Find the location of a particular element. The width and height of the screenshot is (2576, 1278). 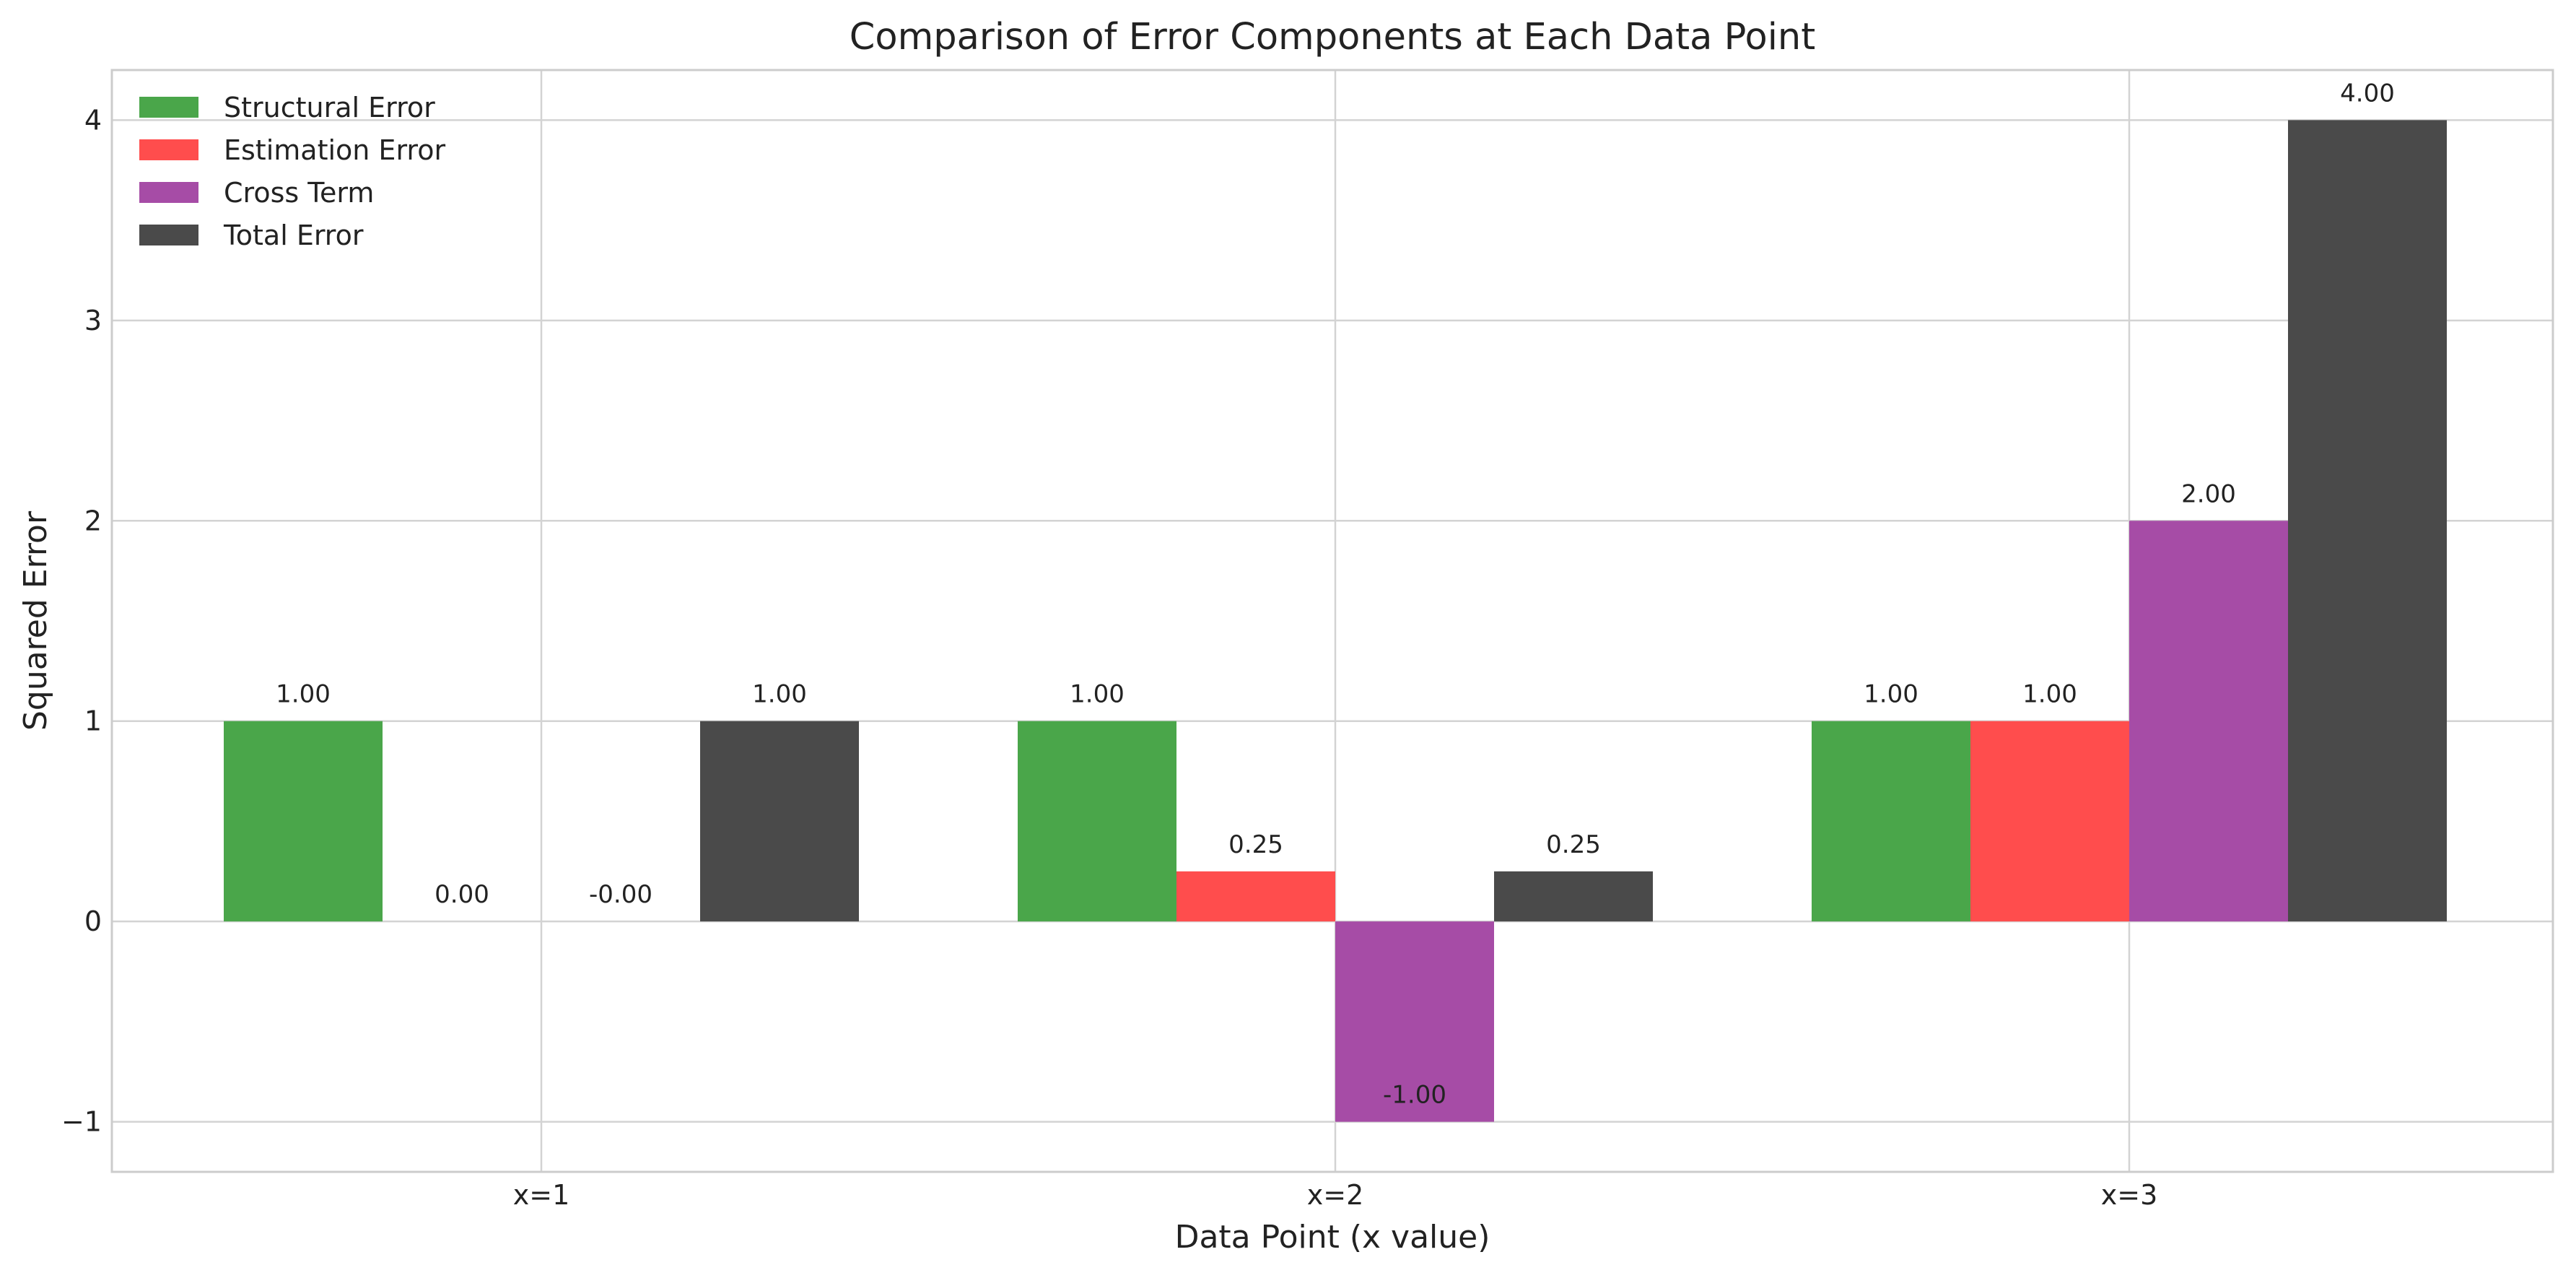

legend-label: Total Error is located at coordinates (293, 235).